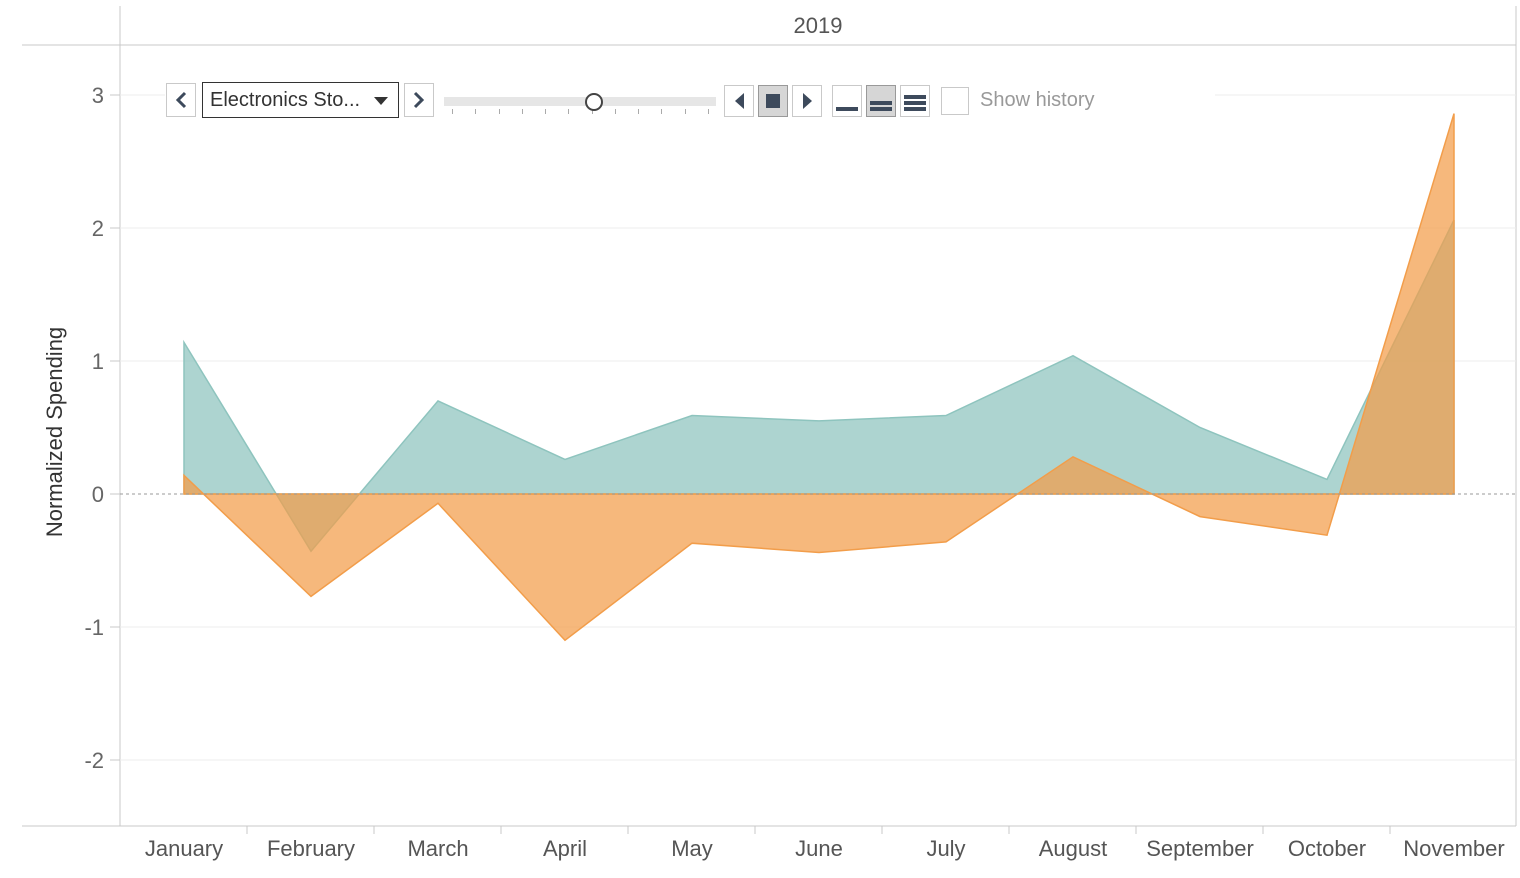 Image resolution: width=1520 pixels, height=878 pixels. I want to click on step-back-button, so click(739, 101).